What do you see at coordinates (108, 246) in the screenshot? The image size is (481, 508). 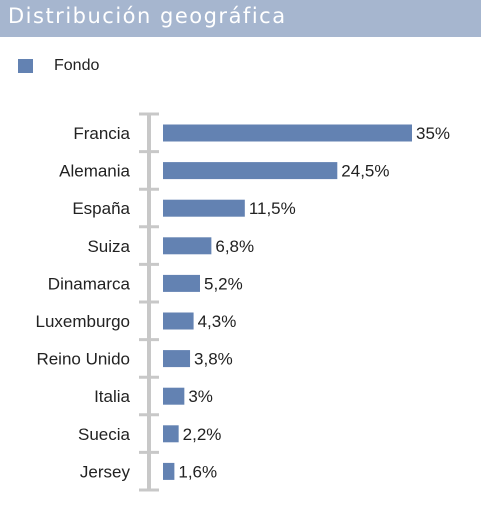 I see `category-label: Suiza` at bounding box center [108, 246].